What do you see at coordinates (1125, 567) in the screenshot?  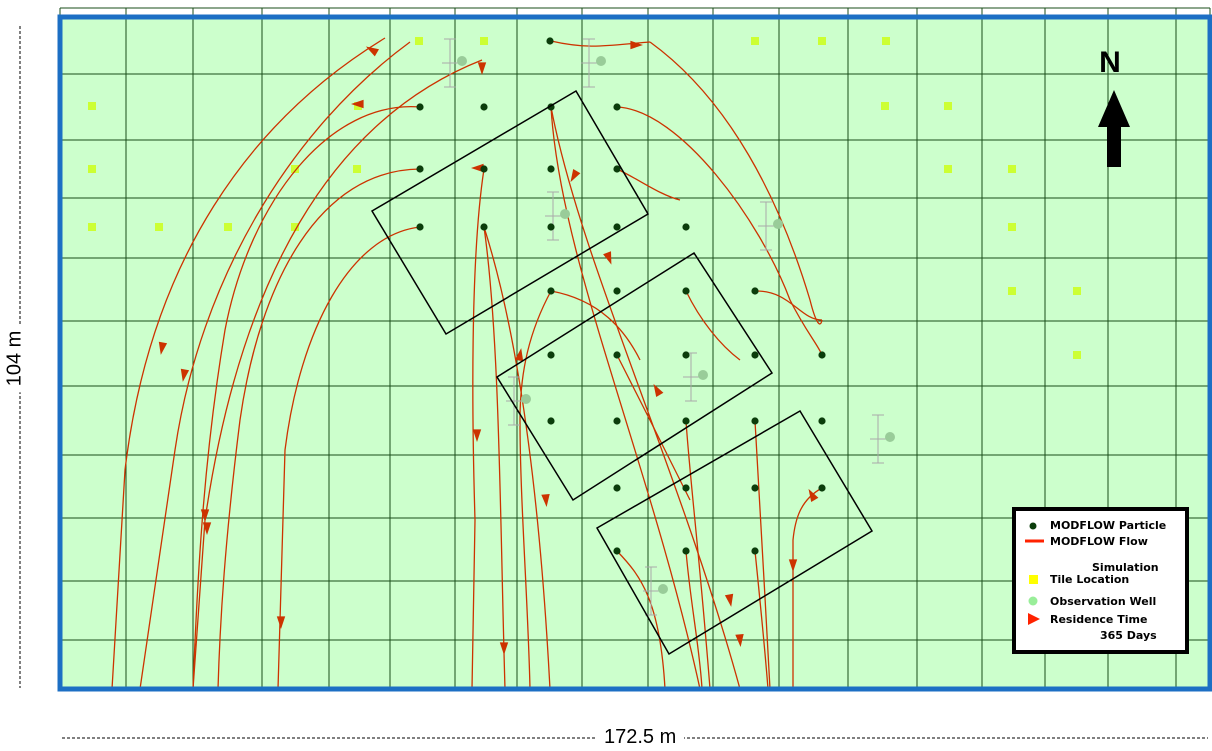 I see `legend-flow-line2: Simulation` at bounding box center [1125, 567].